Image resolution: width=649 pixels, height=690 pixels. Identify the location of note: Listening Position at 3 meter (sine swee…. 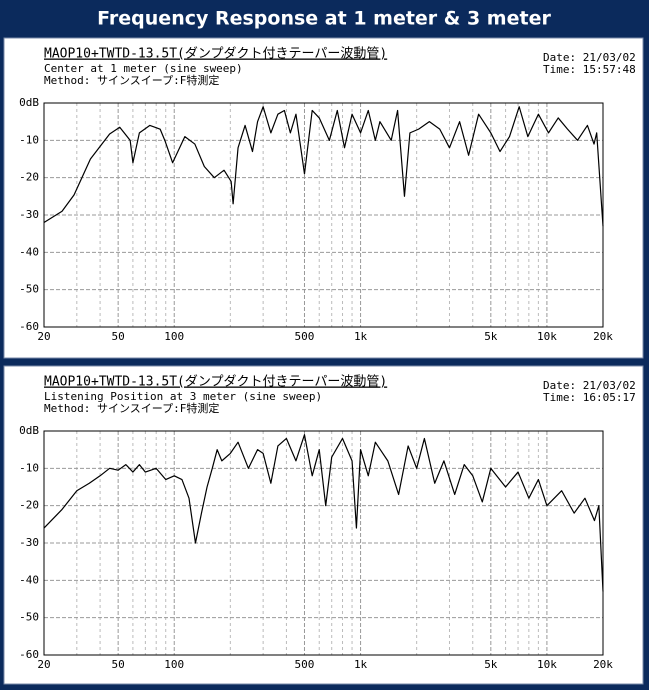
(183, 396).